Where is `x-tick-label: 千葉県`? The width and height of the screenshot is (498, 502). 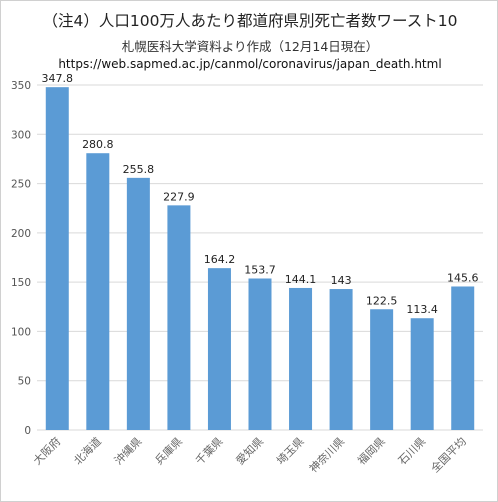 x-tick-label: 千葉県 is located at coordinates (208, 450).